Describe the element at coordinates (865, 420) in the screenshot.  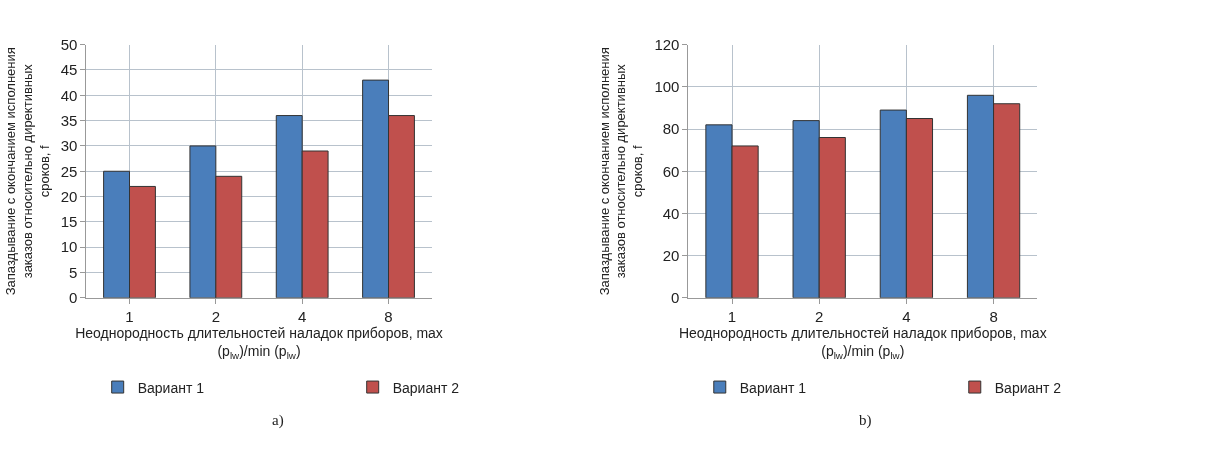
I see `text: b)` at that location.